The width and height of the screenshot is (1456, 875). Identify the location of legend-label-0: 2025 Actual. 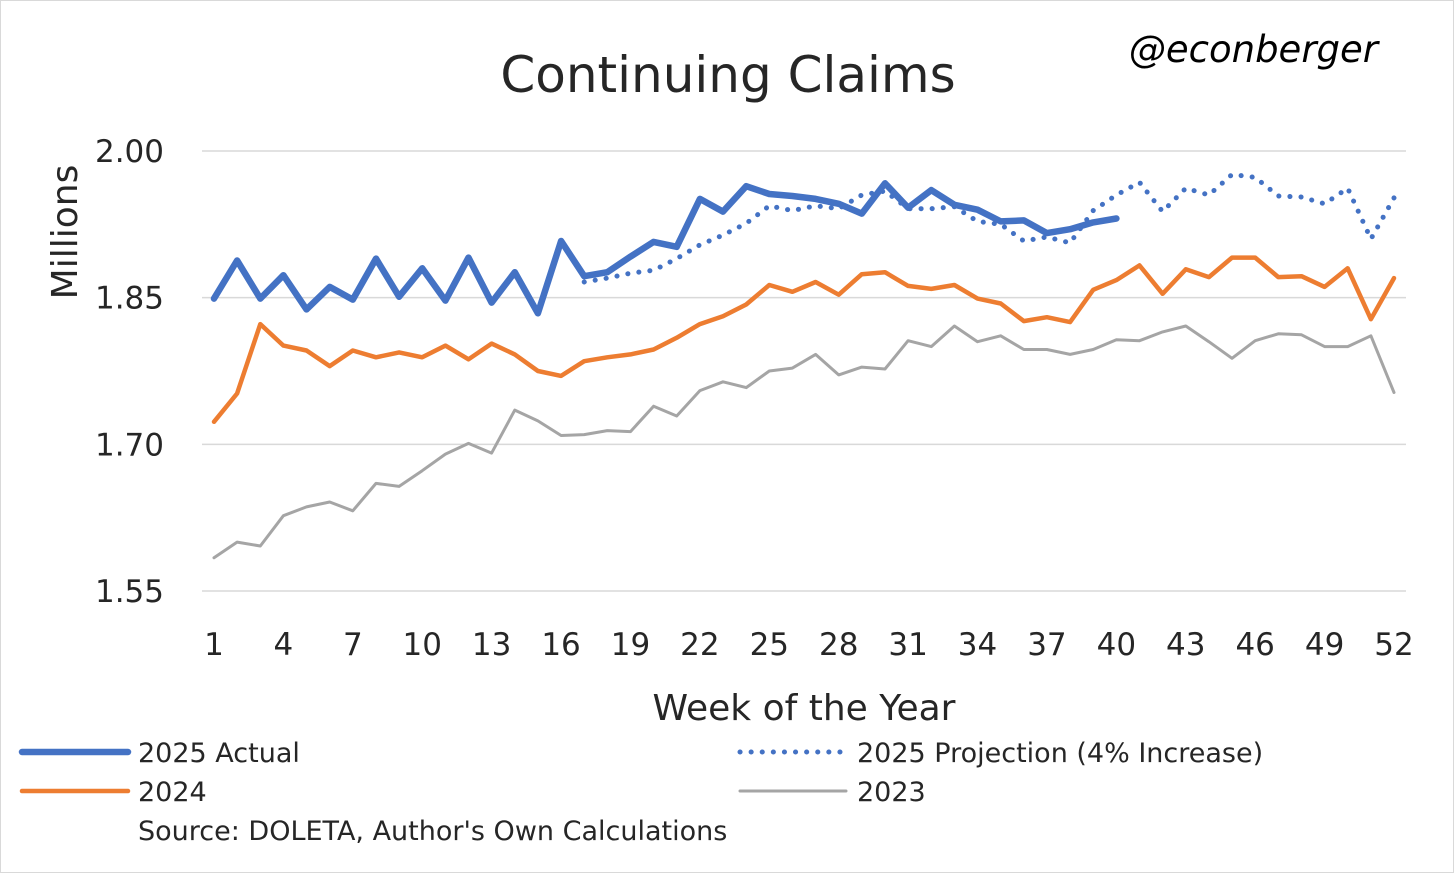
(219, 753).